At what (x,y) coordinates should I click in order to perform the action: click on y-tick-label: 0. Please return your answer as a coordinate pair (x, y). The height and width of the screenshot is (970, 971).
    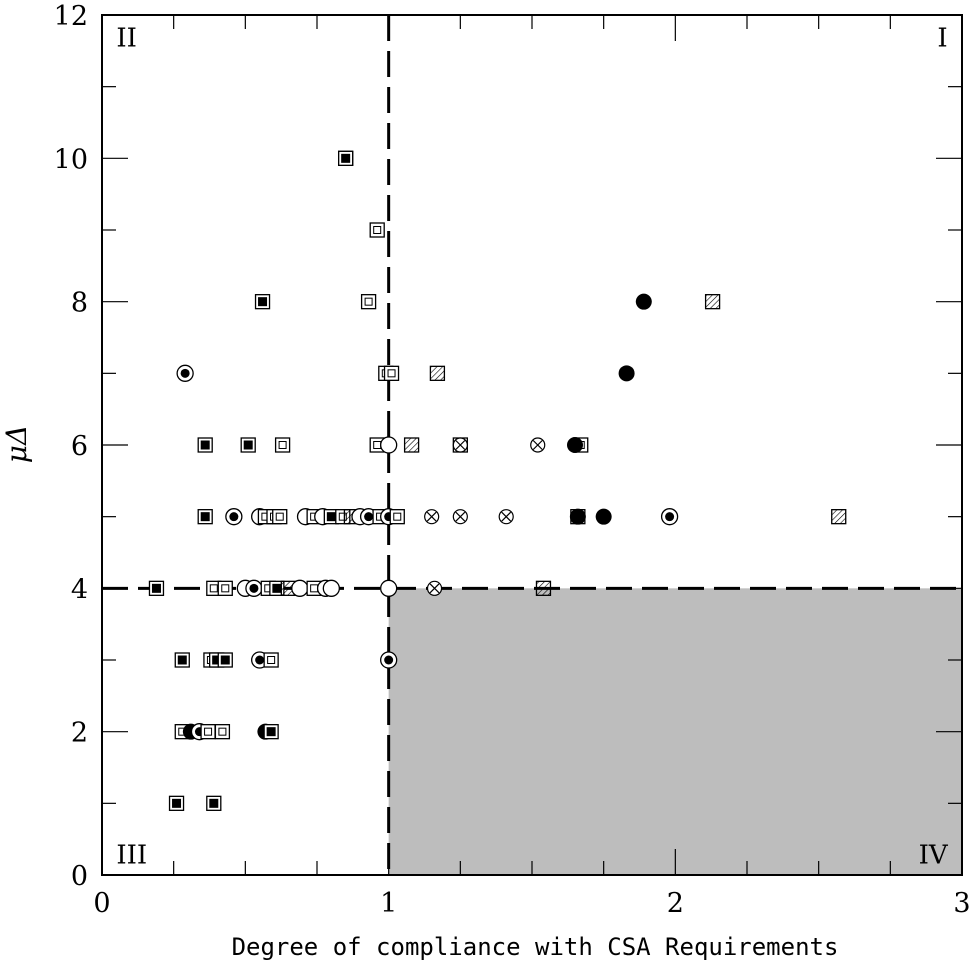
    Looking at the image, I should click on (79, 876).